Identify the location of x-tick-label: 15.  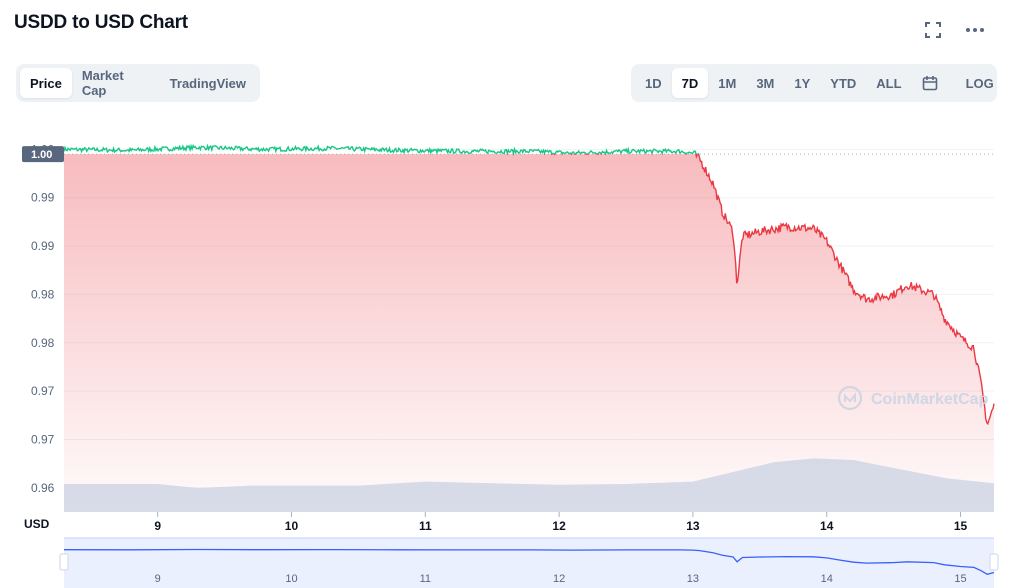
(961, 526).